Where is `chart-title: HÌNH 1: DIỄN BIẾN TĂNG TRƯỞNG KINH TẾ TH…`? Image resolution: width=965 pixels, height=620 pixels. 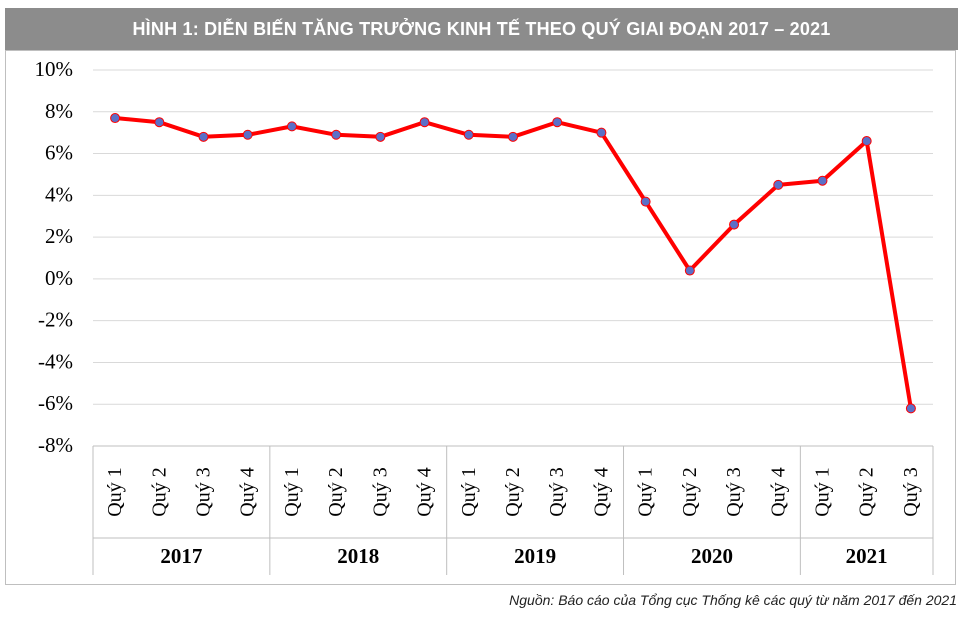
chart-title: HÌNH 1: DIỄN BIẾN TĂNG TRƯỞNG KINH TẾ TH… is located at coordinates (481, 29).